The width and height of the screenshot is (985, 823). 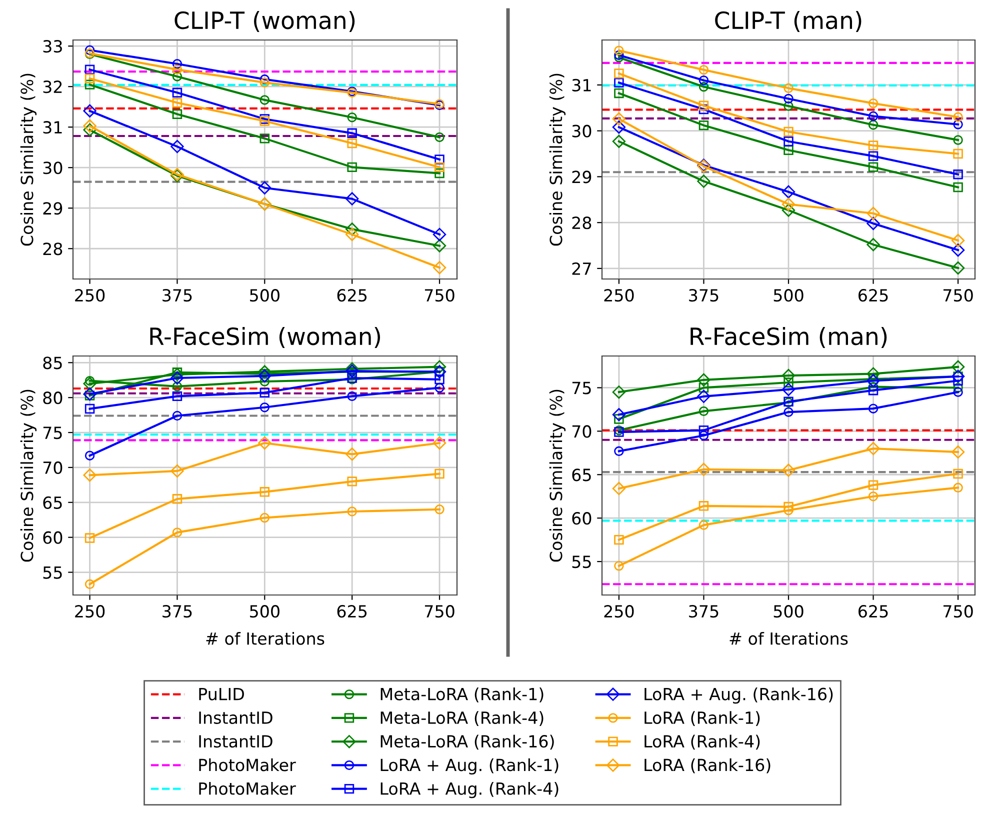 I want to click on legend-label: PuLID, so click(x=221, y=694).